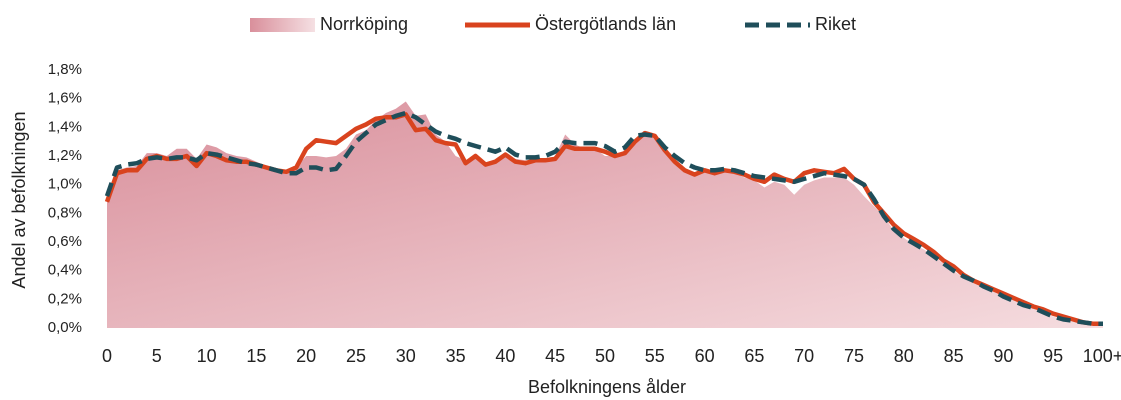  I want to click on x-tick-label: 45, so click(555, 356).